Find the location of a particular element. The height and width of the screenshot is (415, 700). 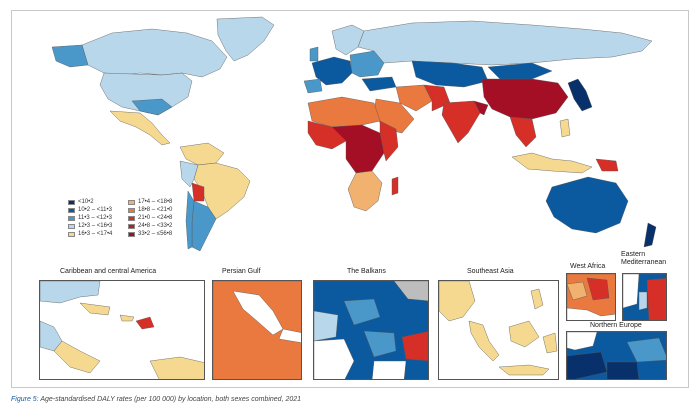

legend-label: 24•8 – <33•2 is located at coordinates (155, 226).